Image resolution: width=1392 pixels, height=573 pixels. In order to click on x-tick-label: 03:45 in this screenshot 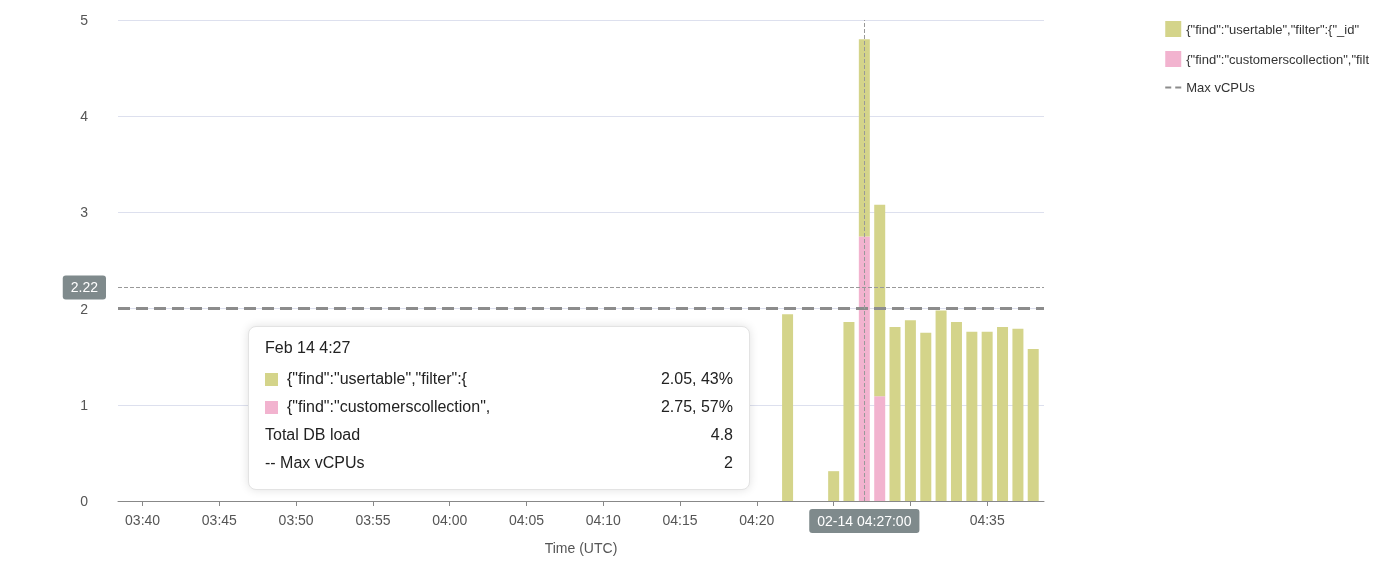, I will do `click(219, 520)`.